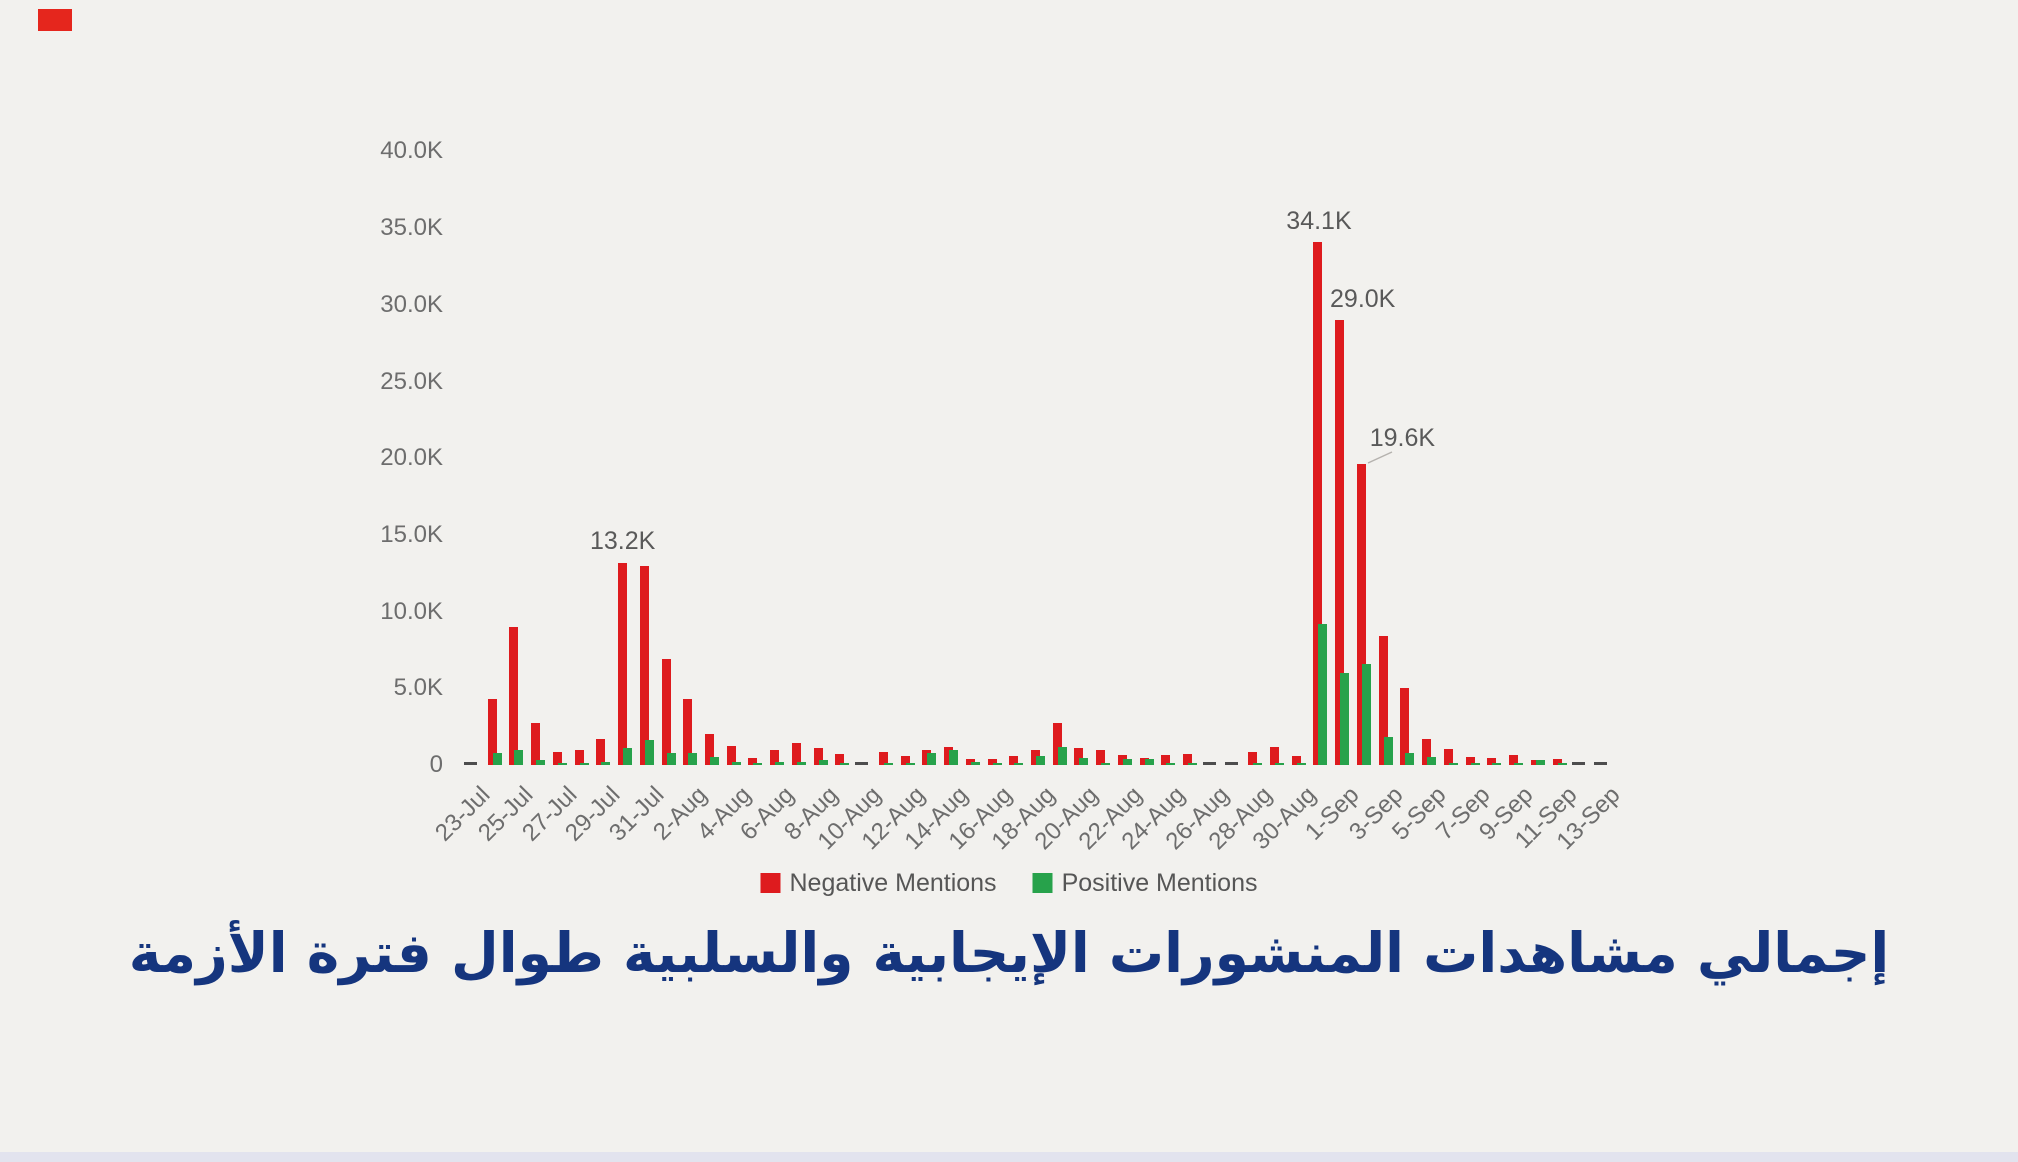 The width and height of the screenshot is (2018, 1162). What do you see at coordinates (622, 540) in the screenshot?
I see `data-label: 13.2K` at bounding box center [622, 540].